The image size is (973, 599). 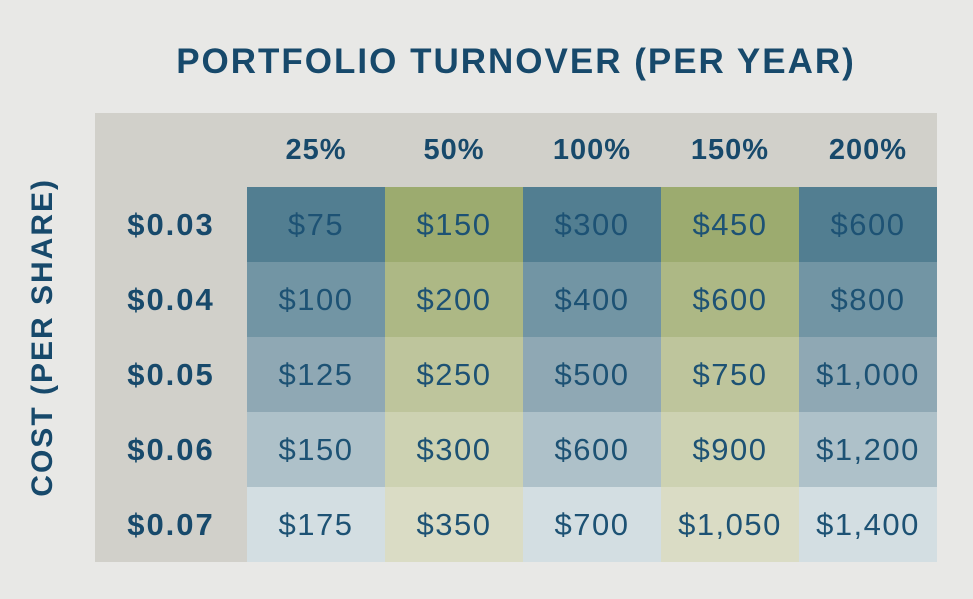 What do you see at coordinates (592, 149) in the screenshot?
I see `column-header-100pct: 100%` at bounding box center [592, 149].